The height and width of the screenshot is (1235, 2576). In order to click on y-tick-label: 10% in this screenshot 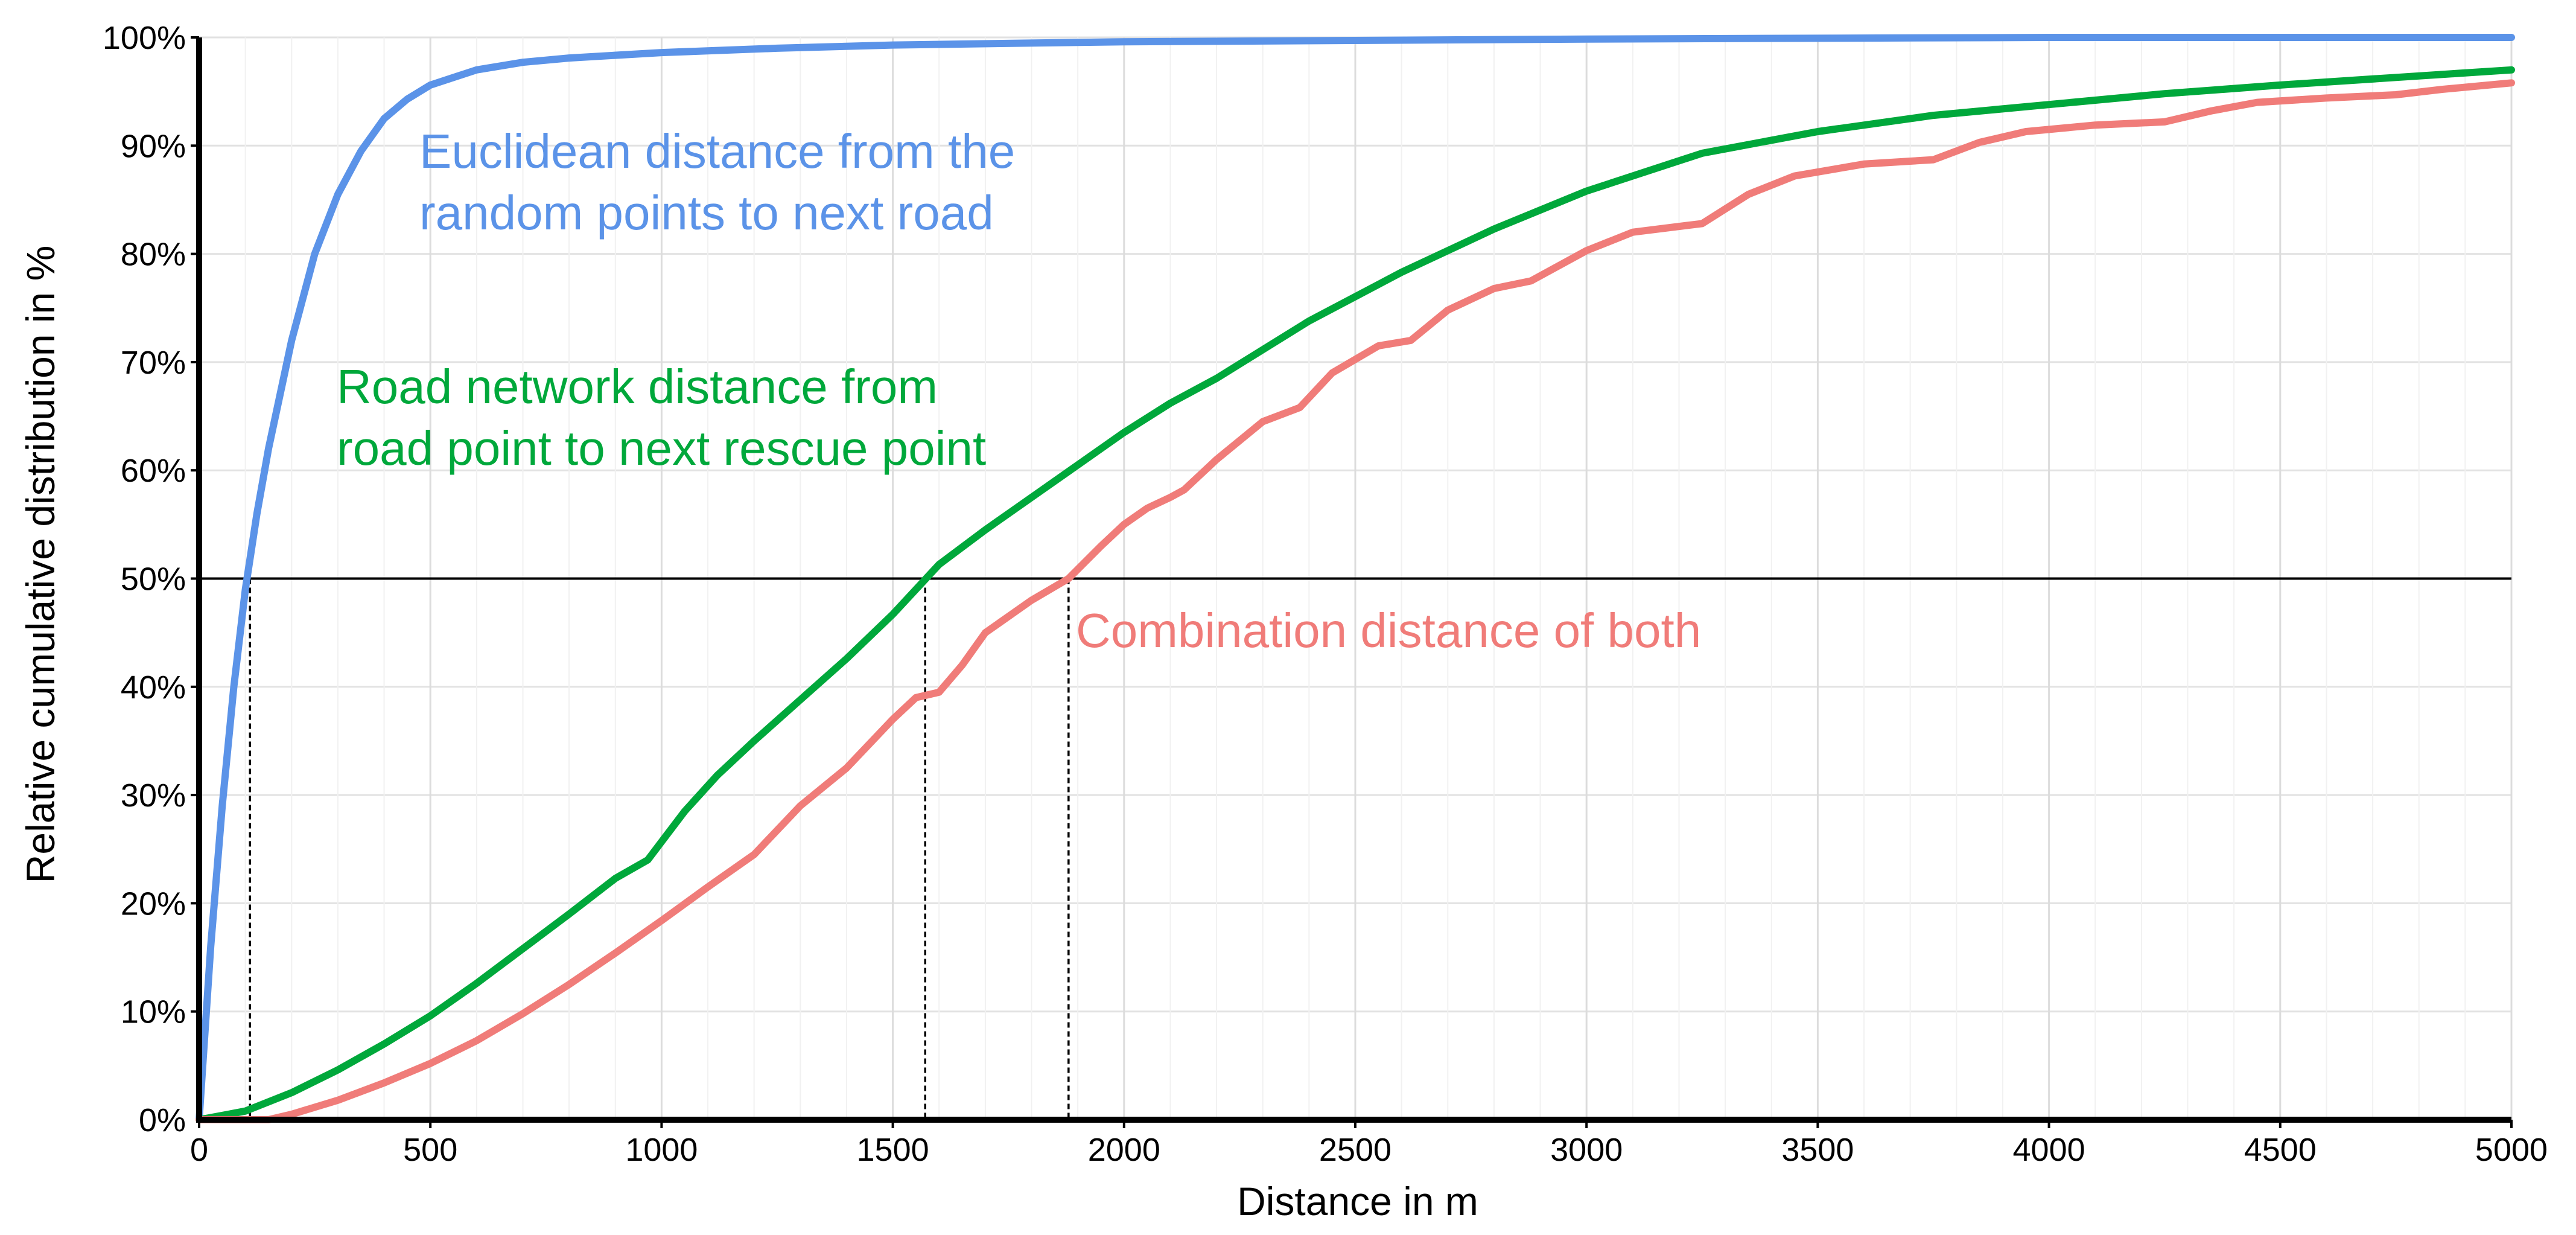, I will do `click(153, 1012)`.